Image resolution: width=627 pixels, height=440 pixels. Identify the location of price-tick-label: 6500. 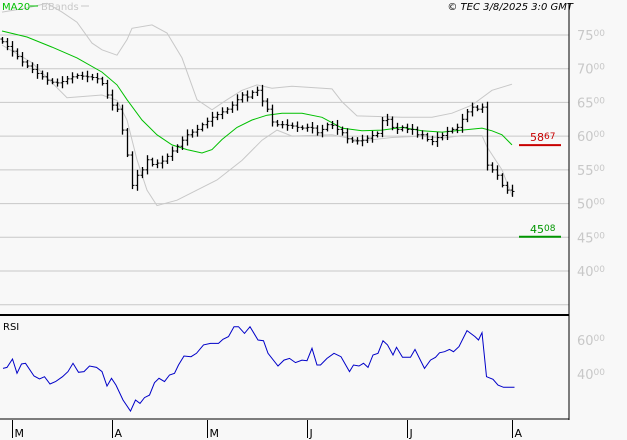
(591, 103).